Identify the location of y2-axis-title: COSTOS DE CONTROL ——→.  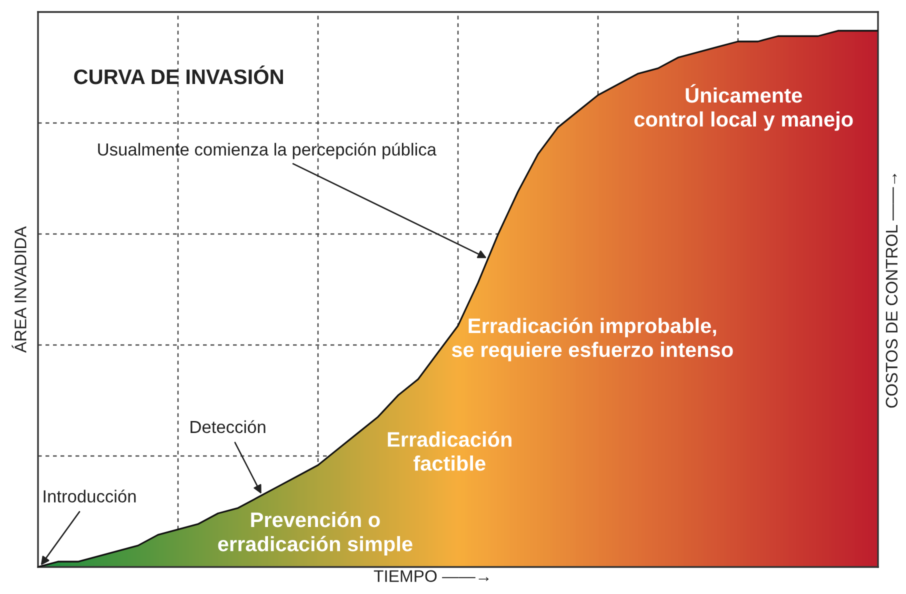
(892, 291).